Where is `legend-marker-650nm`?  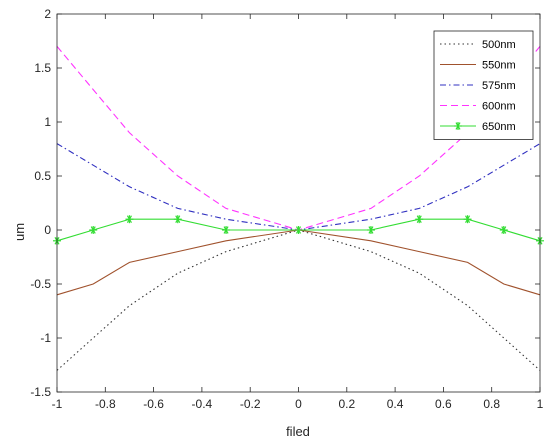 legend-marker-650nm is located at coordinates (458, 126).